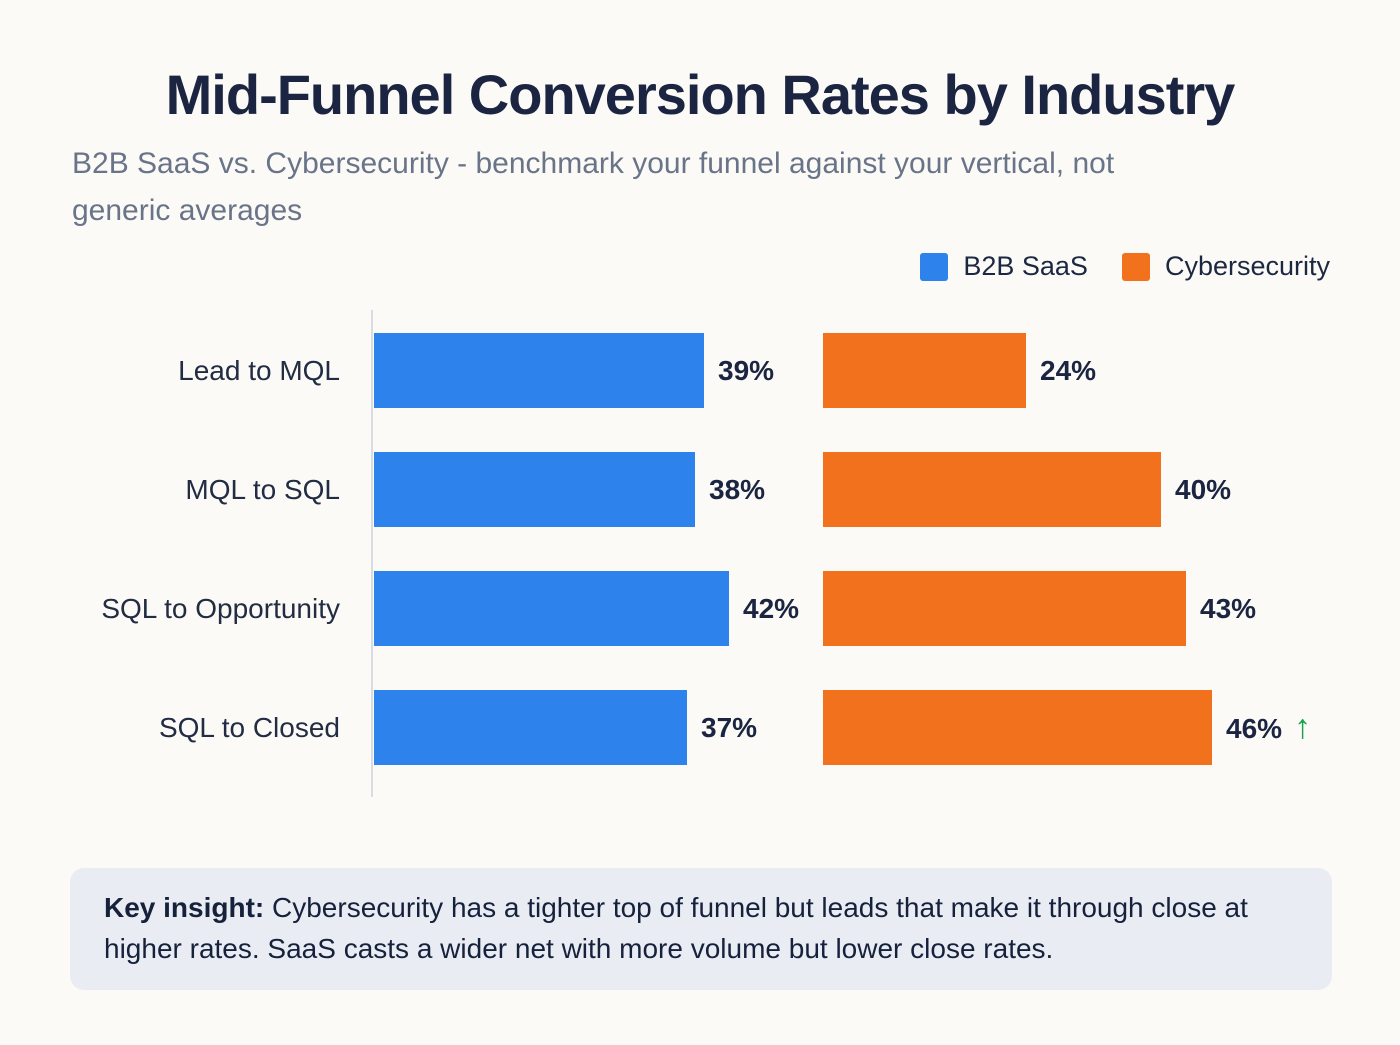  I want to click on cybersecurity-value: 43%, so click(1228, 608).